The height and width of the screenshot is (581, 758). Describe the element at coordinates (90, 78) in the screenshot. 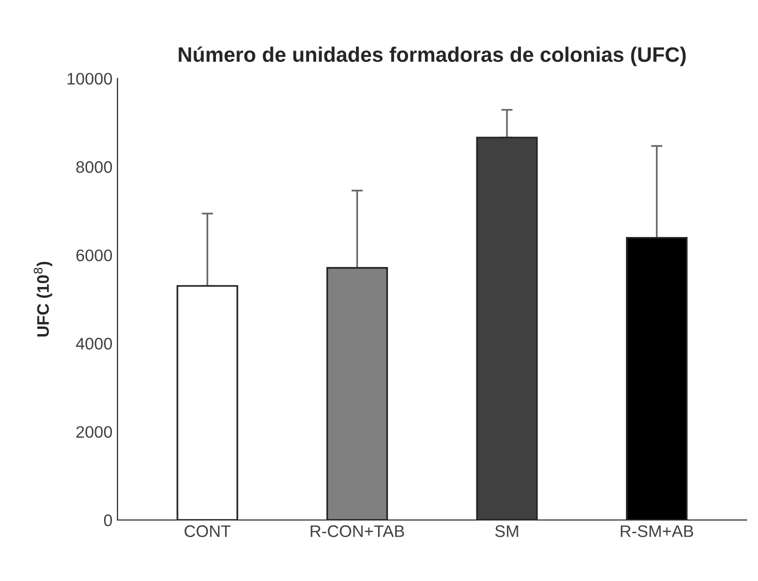

I see `y-tick-label: 10000` at that location.